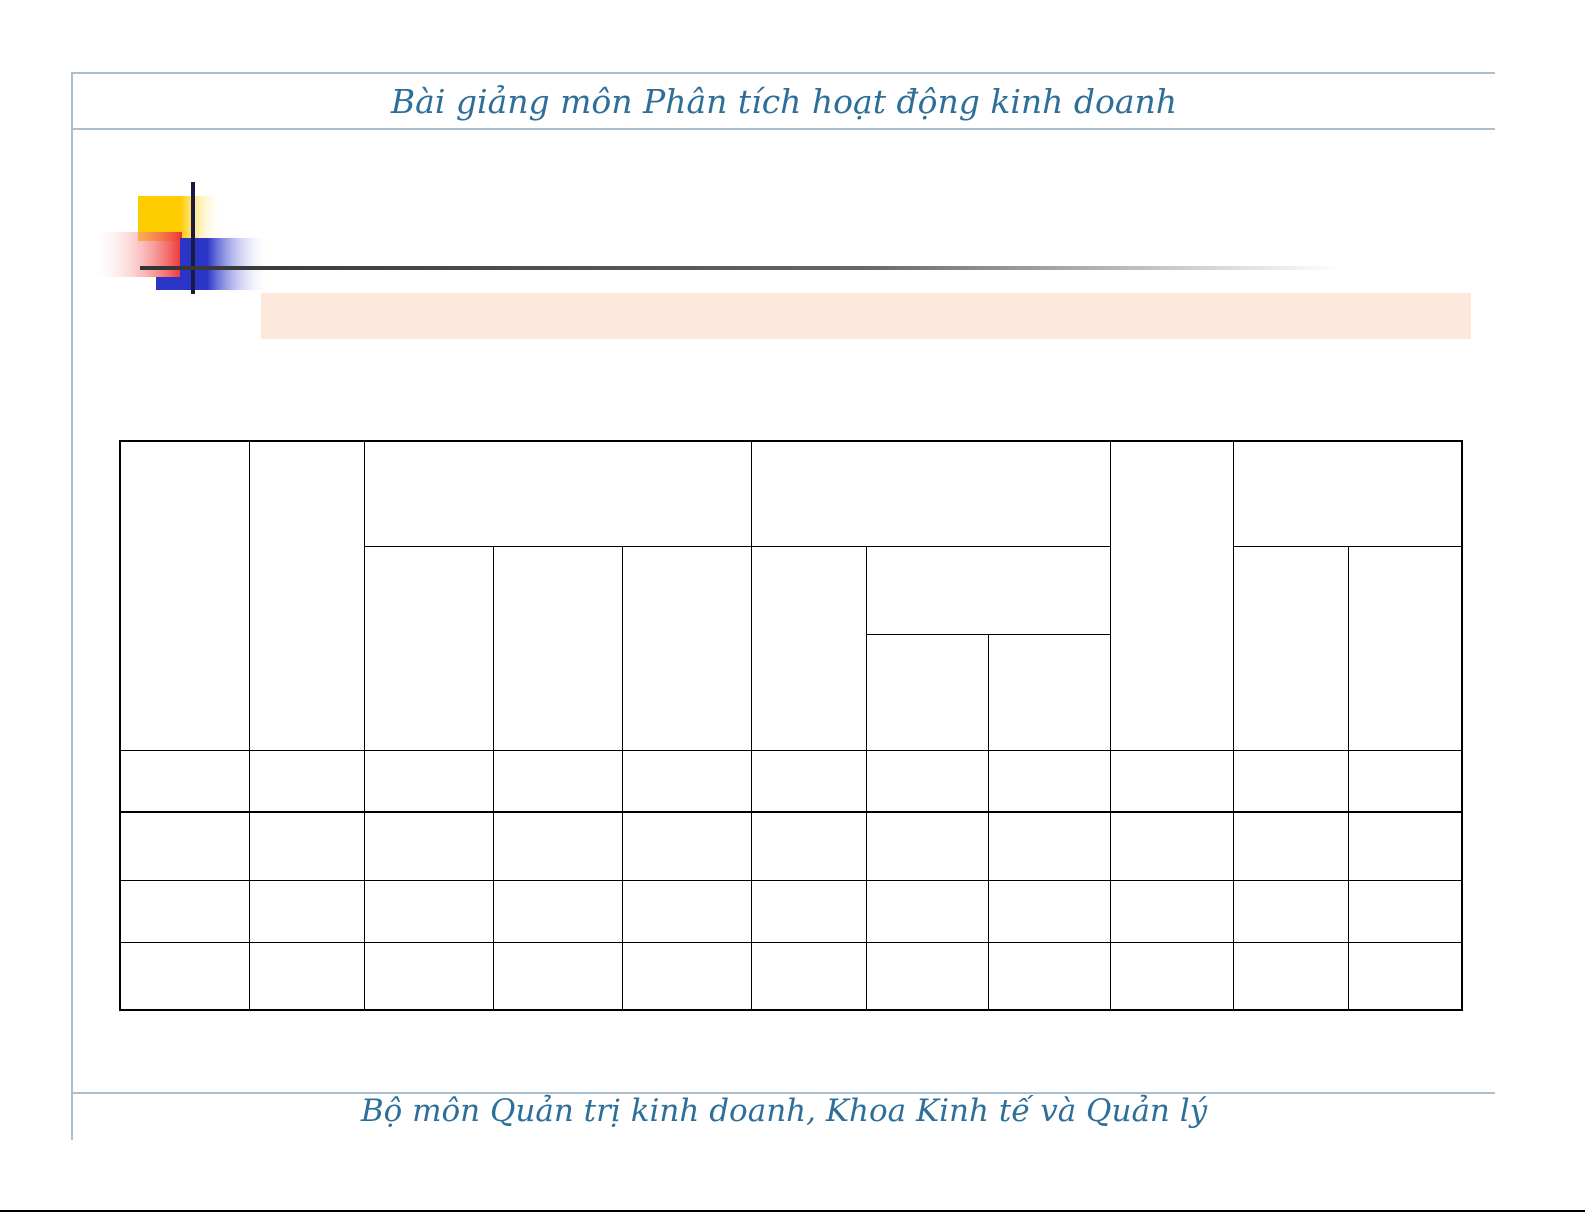 The image size is (1585, 1225). I want to click on slide-logo-decoration, so click(180, 238).